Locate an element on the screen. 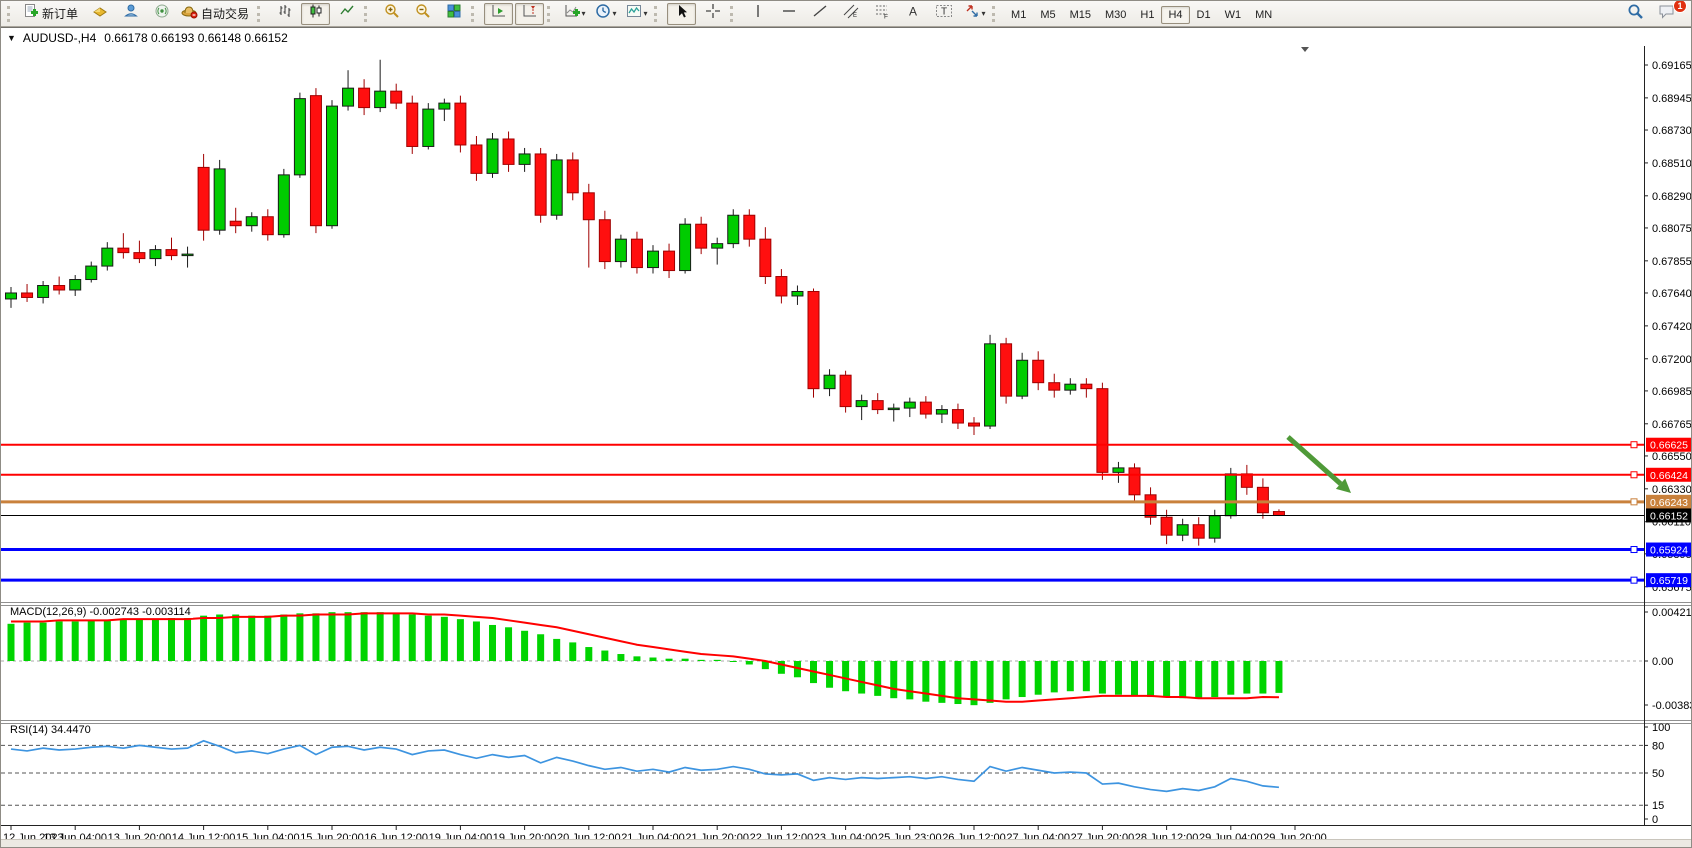 The height and width of the screenshot is (848, 1692). price-badge-label: 0.66152 is located at coordinates (1669, 516).